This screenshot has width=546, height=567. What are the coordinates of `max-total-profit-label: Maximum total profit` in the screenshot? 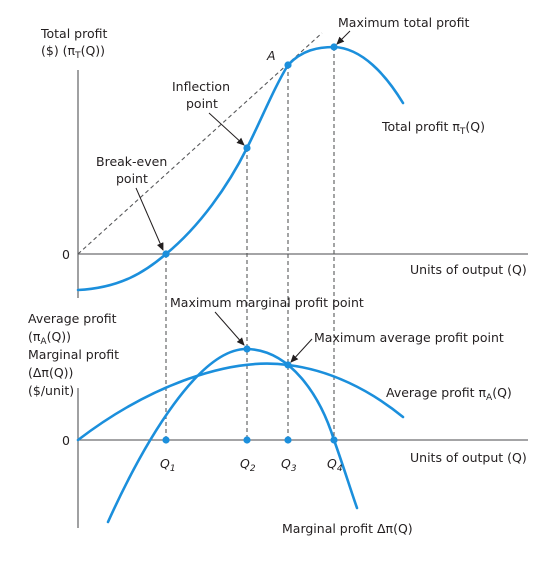 It's located at (403, 22).